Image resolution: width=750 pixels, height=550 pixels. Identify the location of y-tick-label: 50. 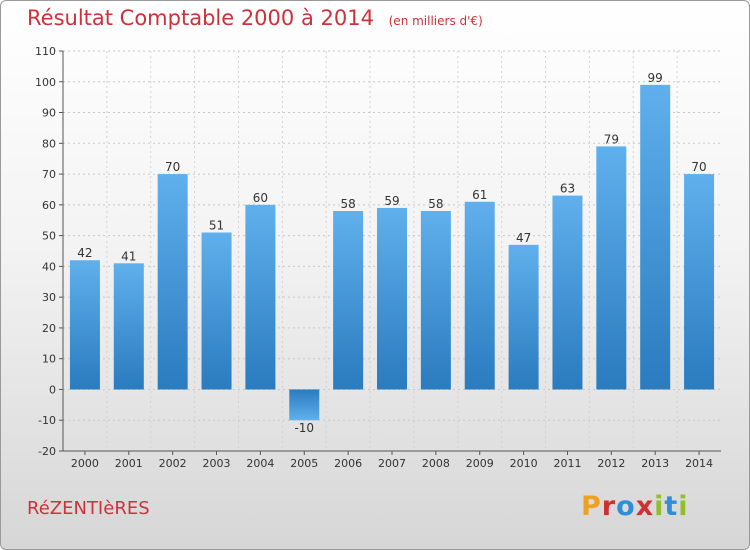
(49, 236).